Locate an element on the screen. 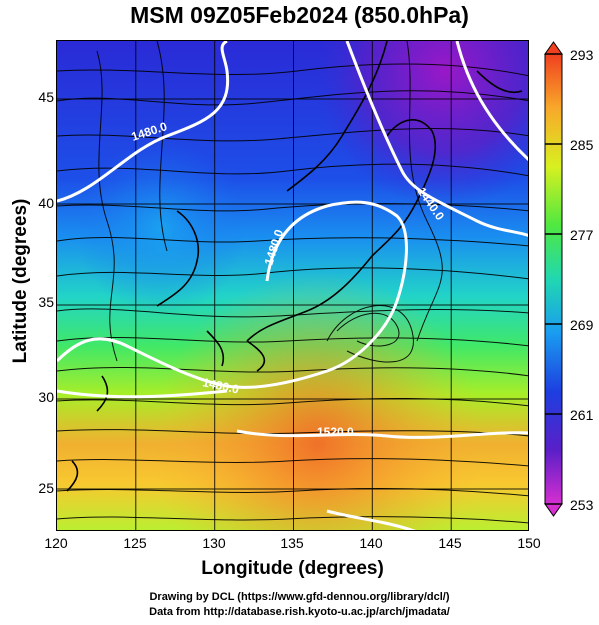 The width and height of the screenshot is (599, 625). map-title: MSM 09Z05Feb2024 (850.0hPa) is located at coordinates (299, 15).